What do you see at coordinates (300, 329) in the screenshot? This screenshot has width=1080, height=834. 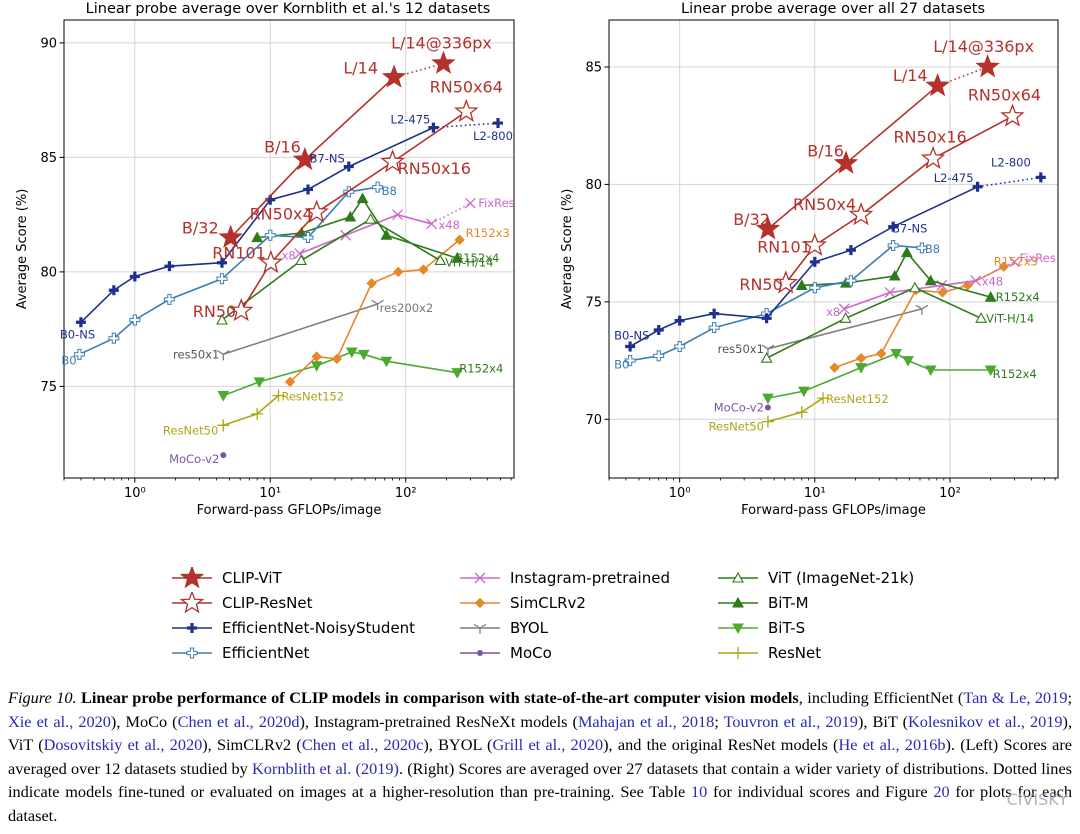 I see `series-line-byol` at bounding box center [300, 329].